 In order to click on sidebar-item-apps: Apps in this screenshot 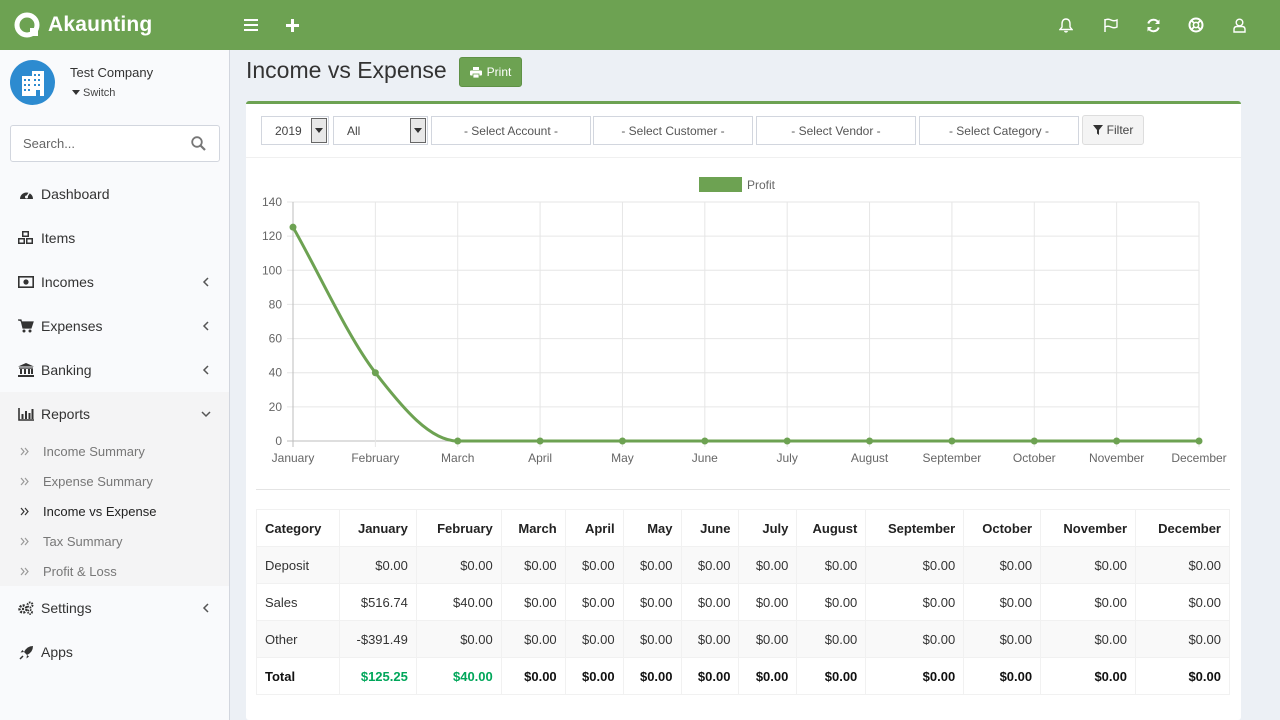, I will do `click(114, 652)`.